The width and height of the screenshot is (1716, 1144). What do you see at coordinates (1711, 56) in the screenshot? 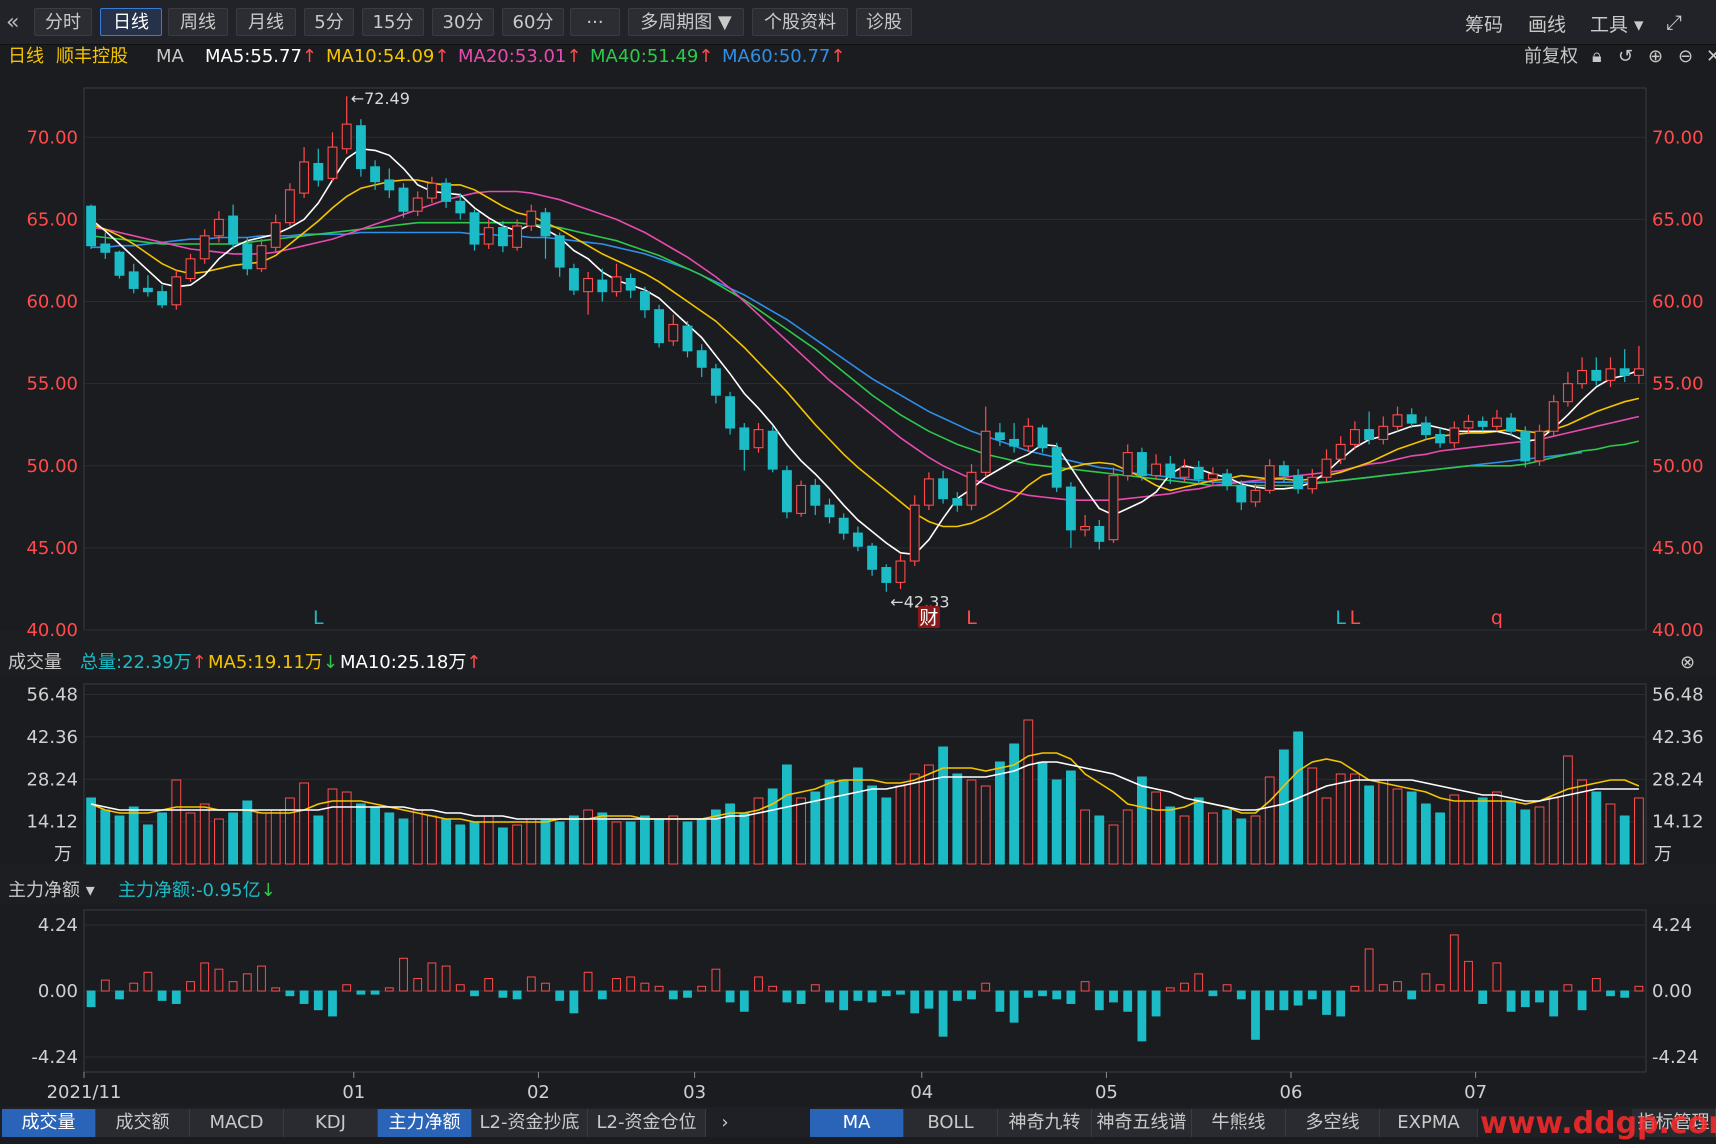
I see `close-icon: ✕` at bounding box center [1711, 56].